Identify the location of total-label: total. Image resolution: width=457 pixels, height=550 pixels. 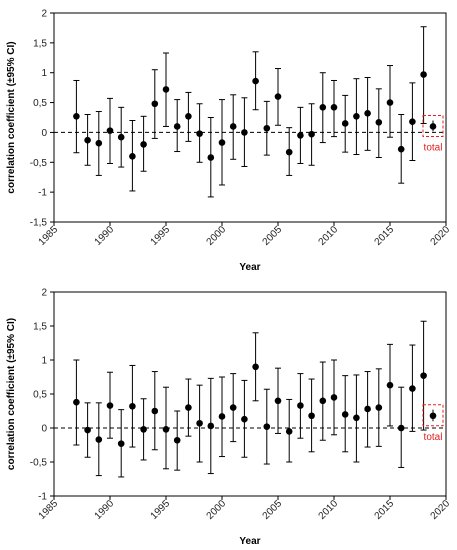
(433, 437).